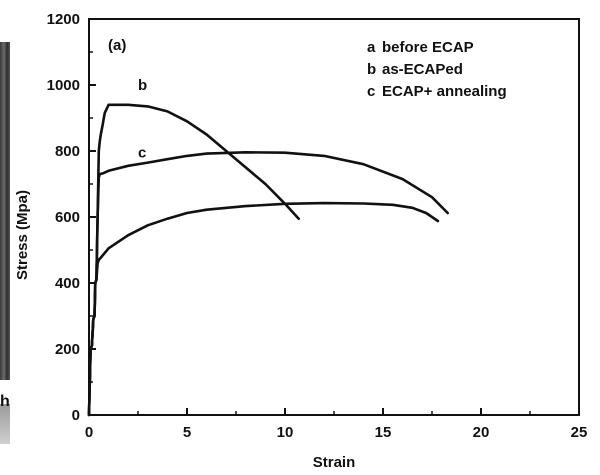 The width and height of the screenshot is (600, 475). I want to click on legend-text-b: as-ECAPed, so click(422, 69).